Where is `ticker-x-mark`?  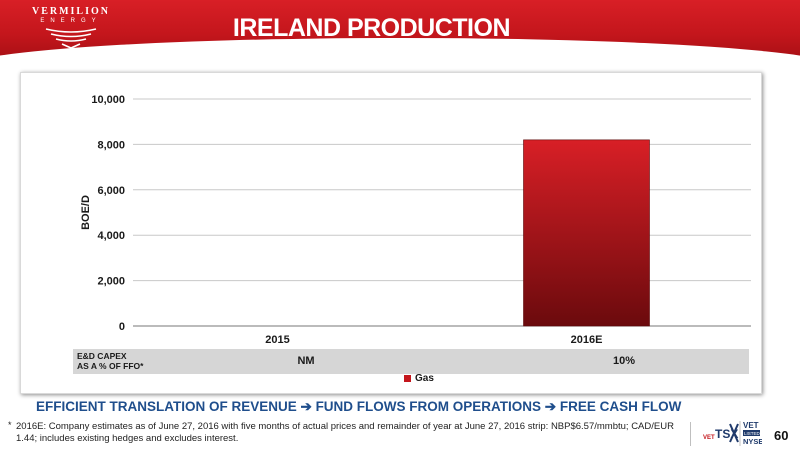
ticker-x-mark is located at coordinates (734, 433).